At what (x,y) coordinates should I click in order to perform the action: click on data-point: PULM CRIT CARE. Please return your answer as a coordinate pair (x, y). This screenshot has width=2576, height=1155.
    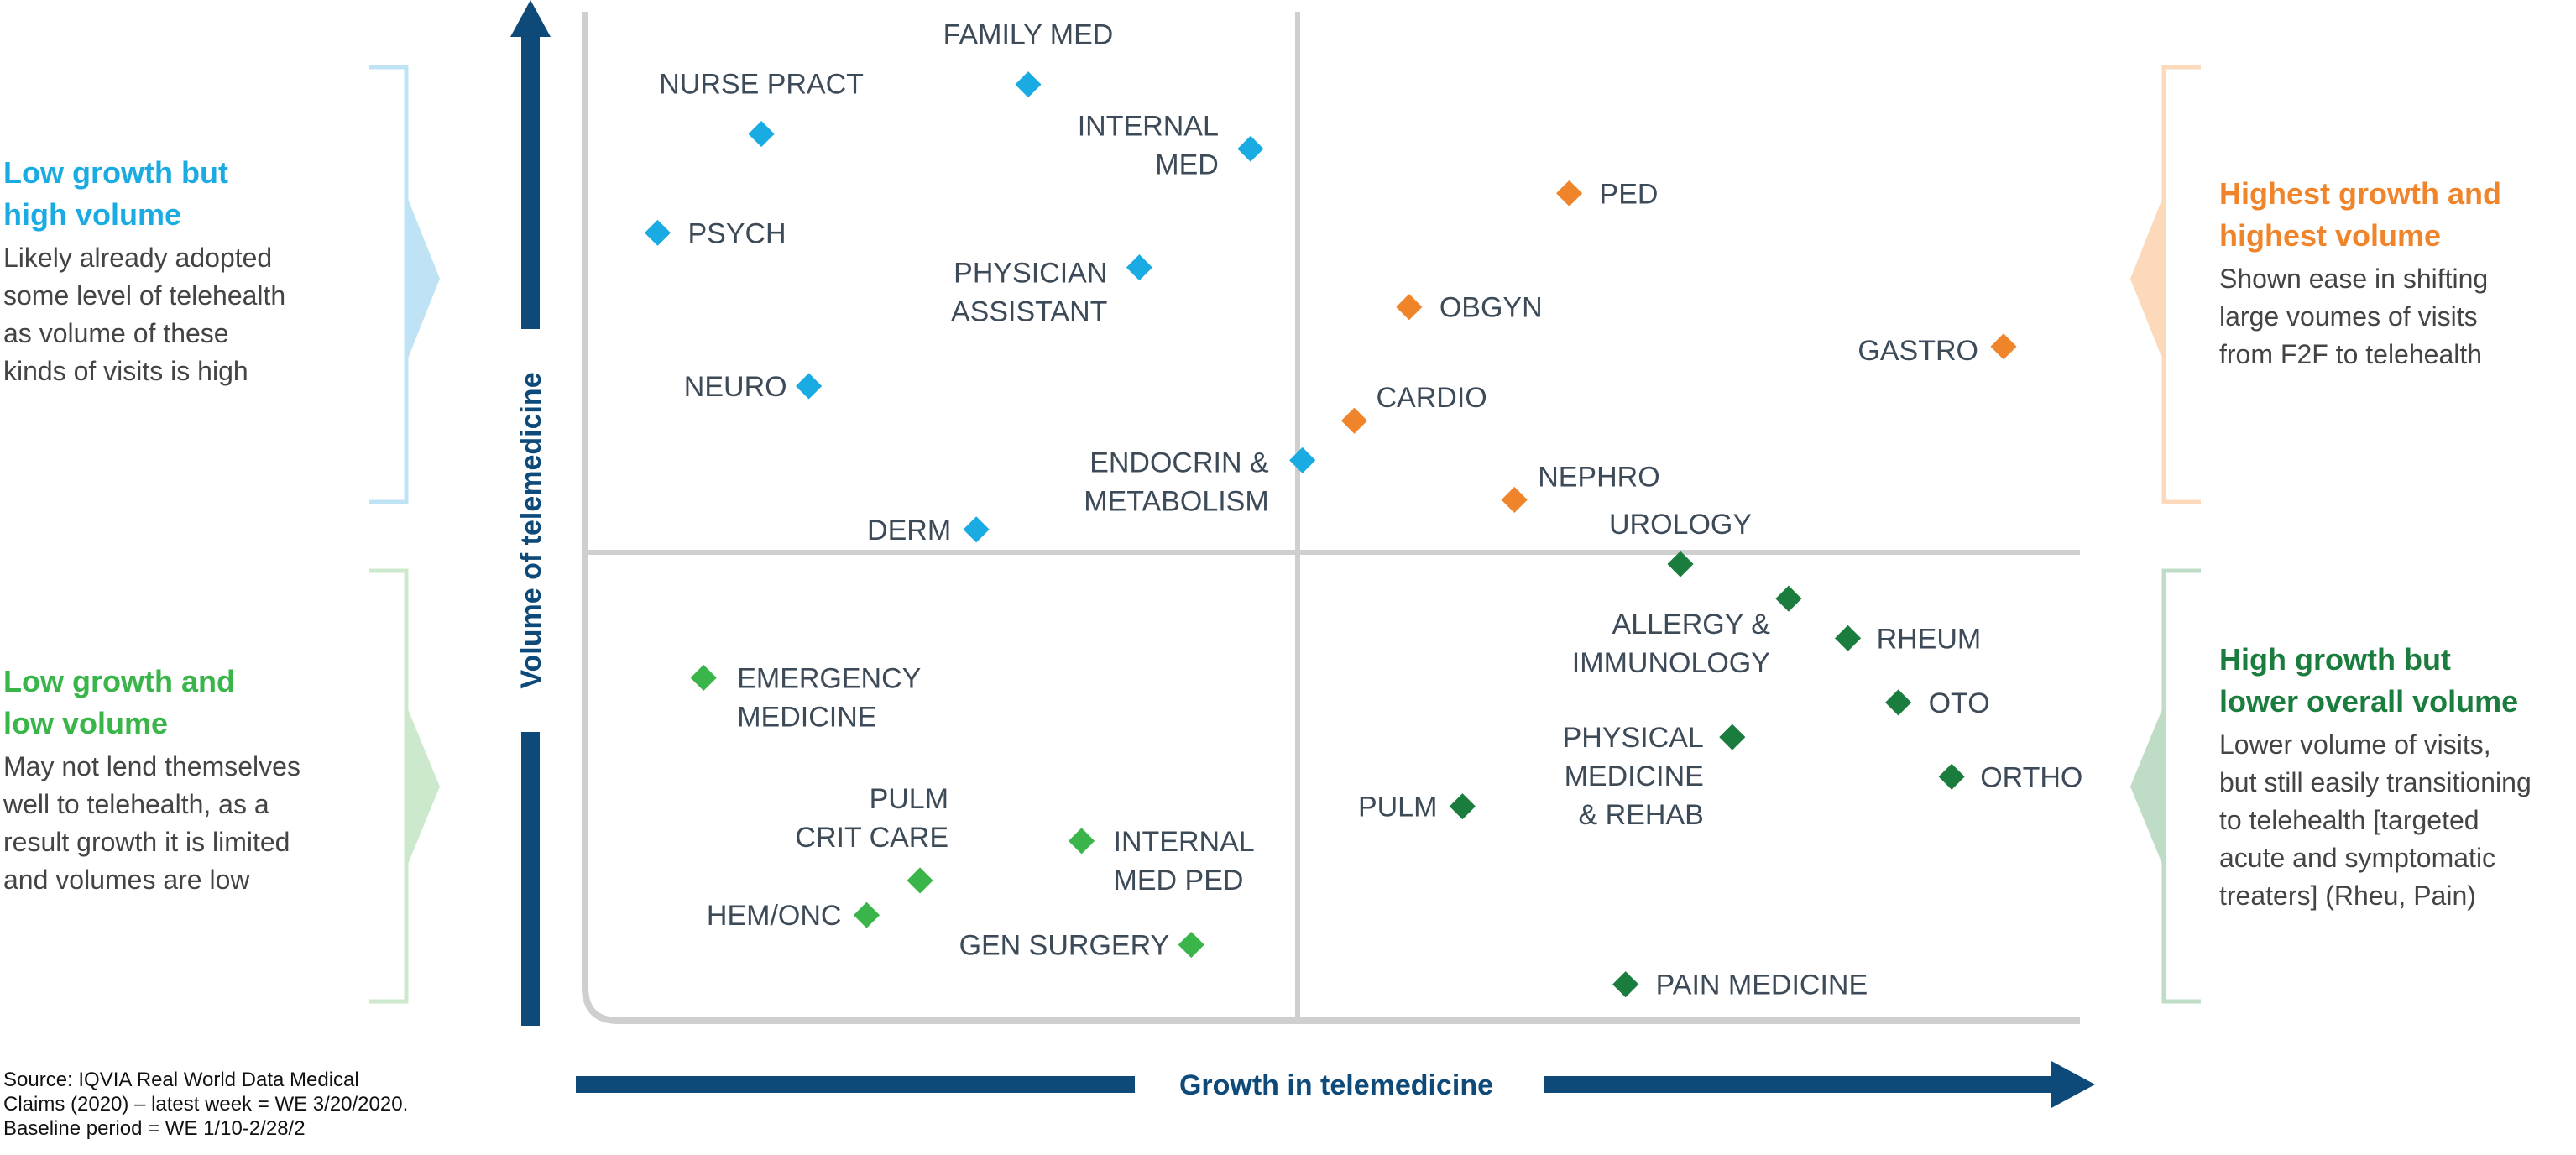
    Looking at the image, I should click on (871, 838).